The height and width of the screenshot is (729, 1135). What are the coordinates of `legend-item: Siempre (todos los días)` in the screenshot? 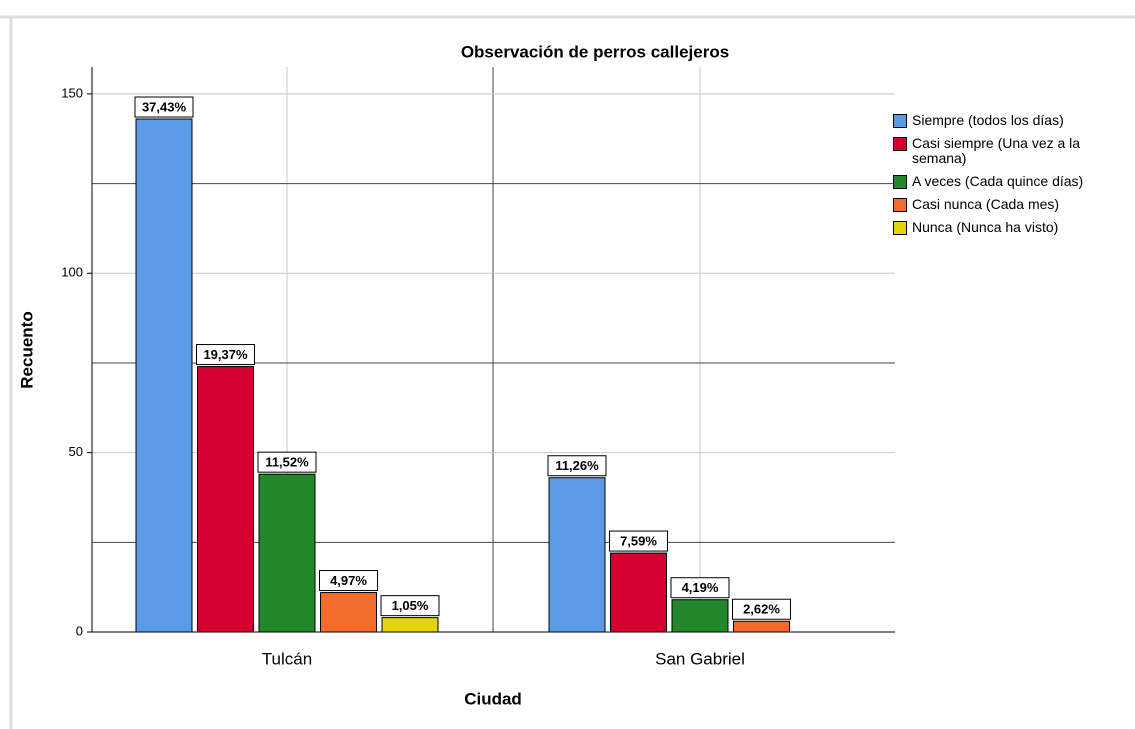 It's located at (1014, 120).